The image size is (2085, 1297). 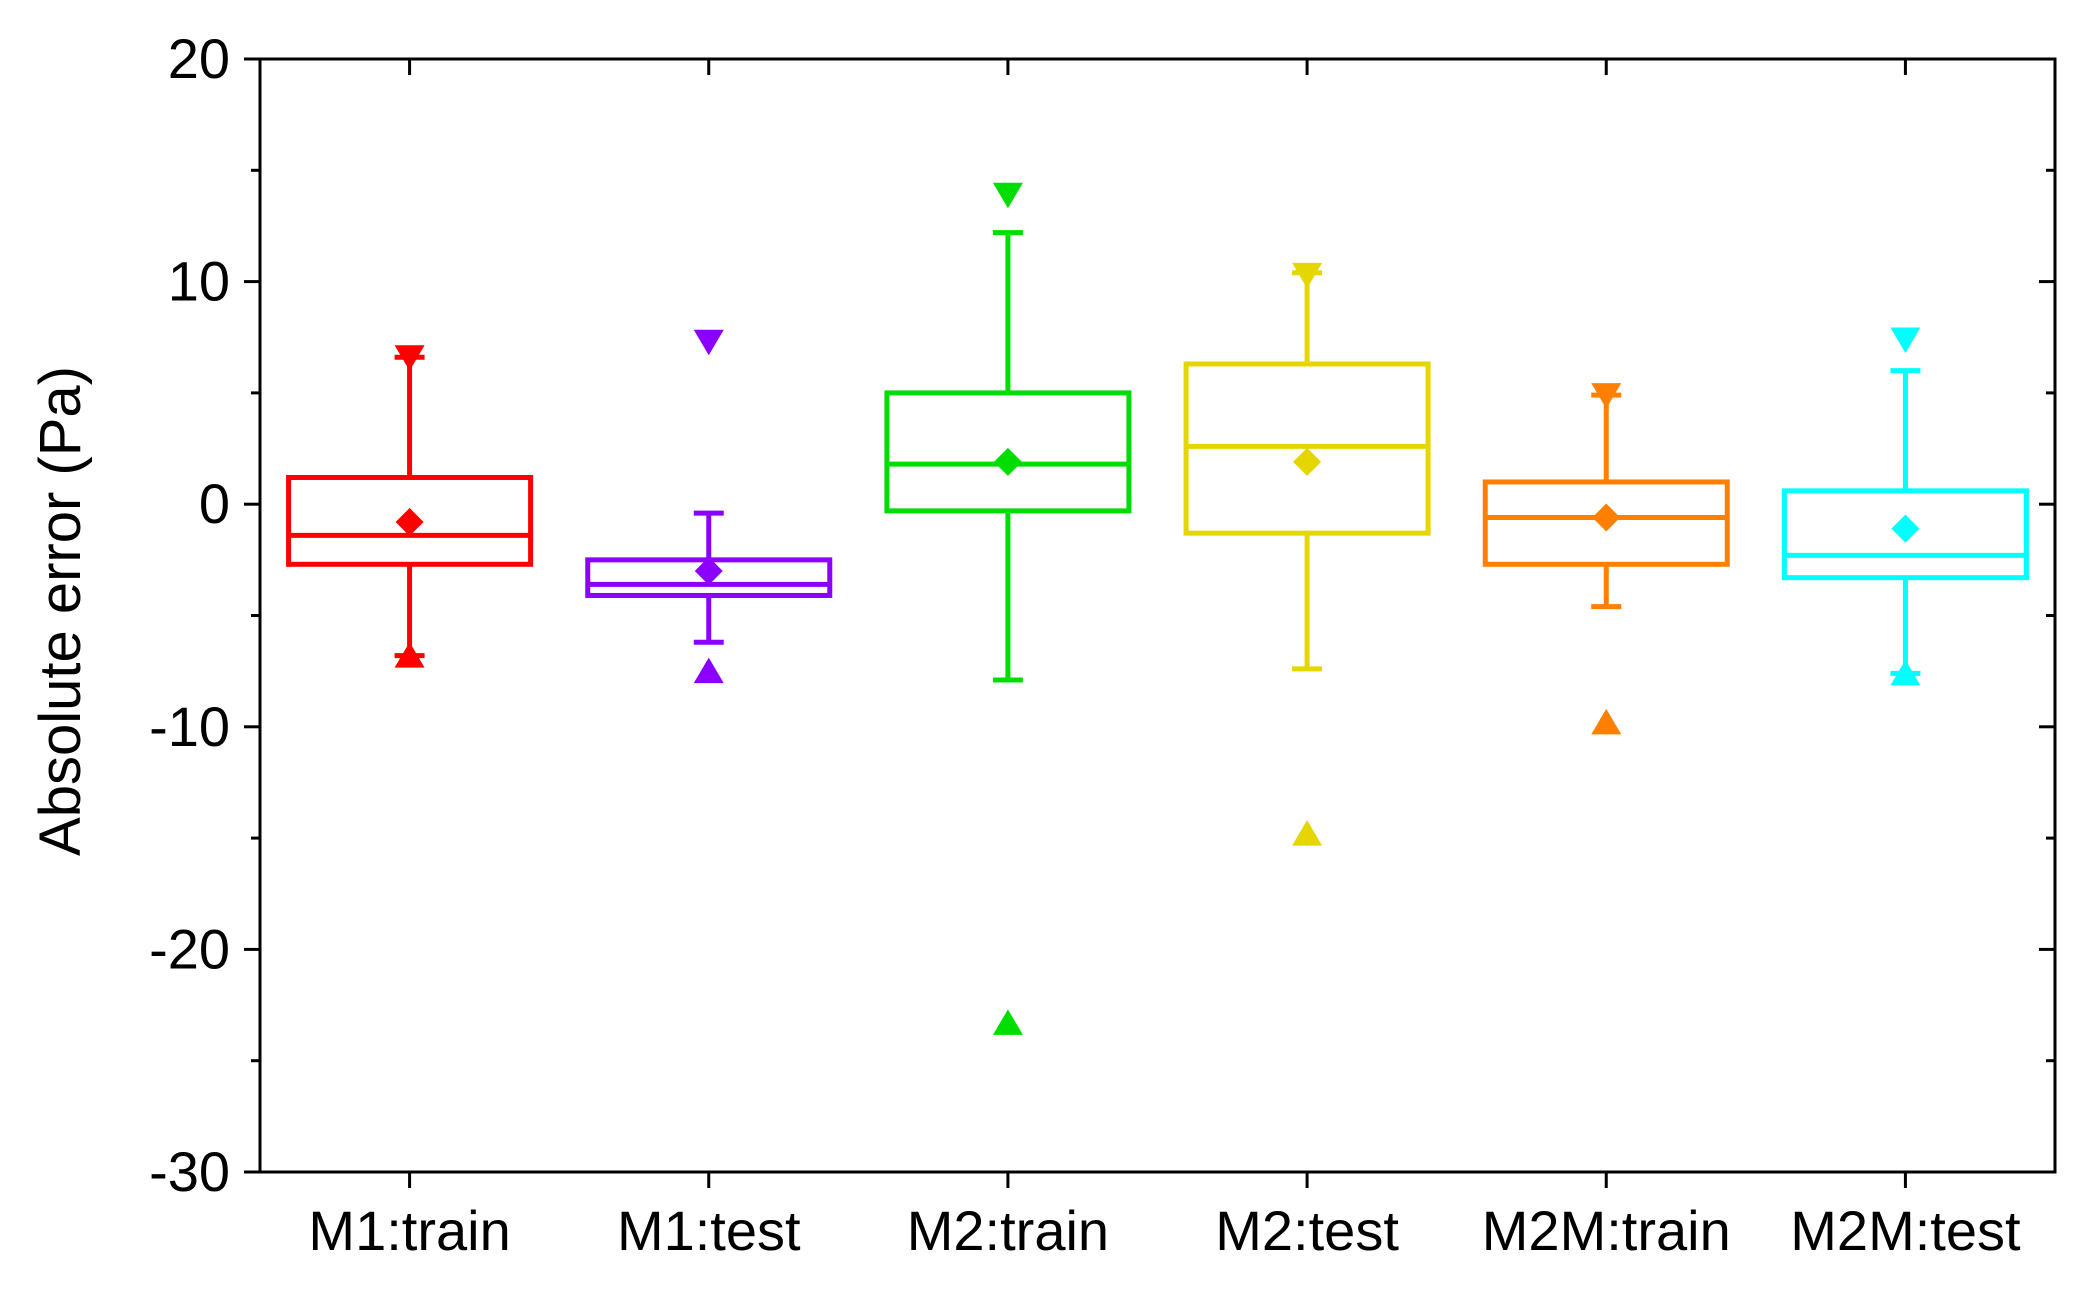 What do you see at coordinates (189, 948) in the screenshot?
I see `y-tick-label: -20` at bounding box center [189, 948].